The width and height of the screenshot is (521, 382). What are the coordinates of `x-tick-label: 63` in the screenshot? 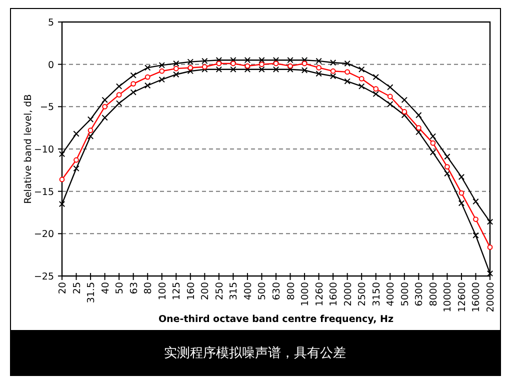 It's located at (134, 288).